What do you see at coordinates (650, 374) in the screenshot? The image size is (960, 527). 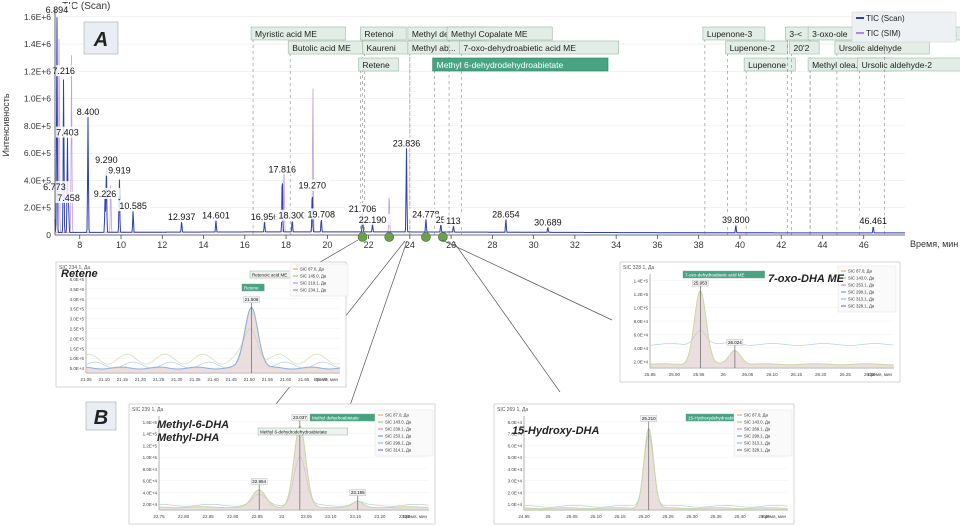 I see `inset-x-tick: 25.85` at bounding box center [650, 374].